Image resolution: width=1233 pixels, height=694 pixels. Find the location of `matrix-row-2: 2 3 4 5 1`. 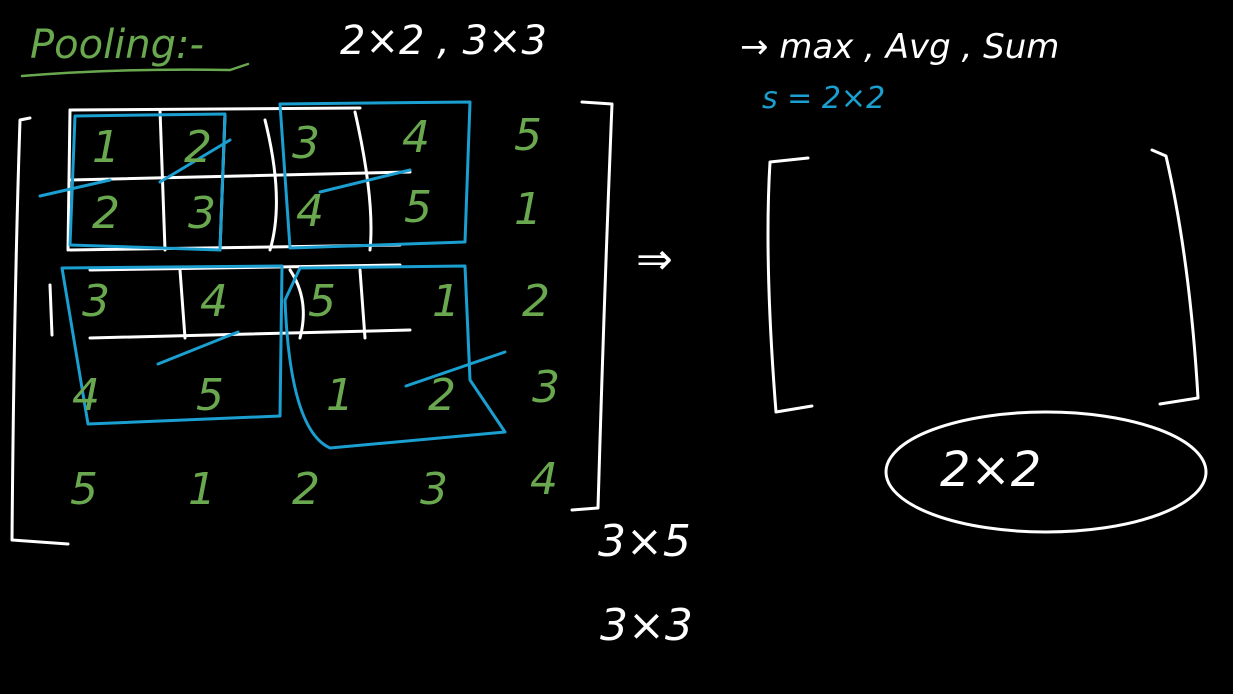

matrix-row-2: 2 3 4 5 1 is located at coordinates (317, 210).